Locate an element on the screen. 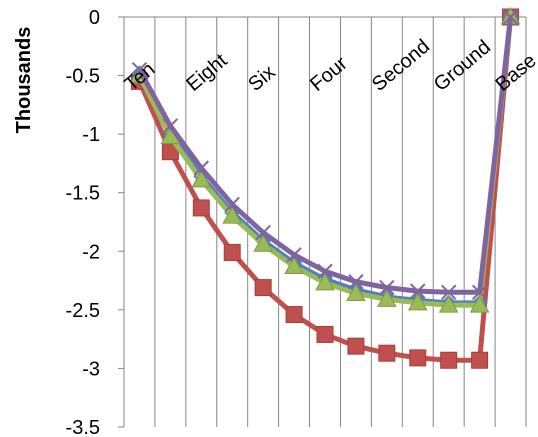 The image size is (538, 437). y-tick-label: -0.5 is located at coordinates (83, 77).